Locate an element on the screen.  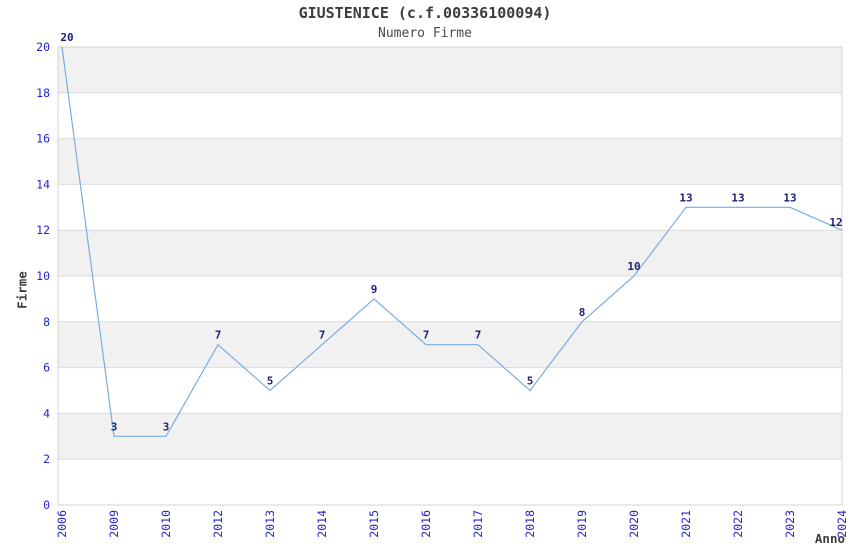
x-tick-label: 2006 is located at coordinates (62, 524).